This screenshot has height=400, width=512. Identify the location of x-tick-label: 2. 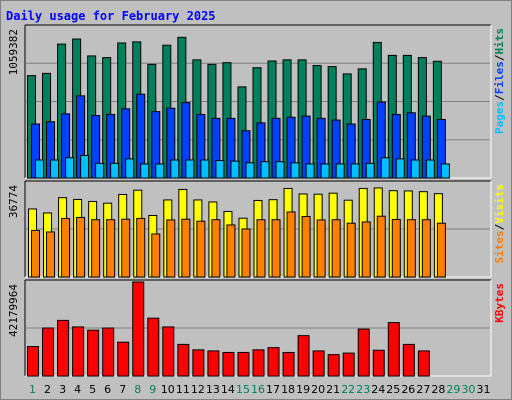
(47, 389).